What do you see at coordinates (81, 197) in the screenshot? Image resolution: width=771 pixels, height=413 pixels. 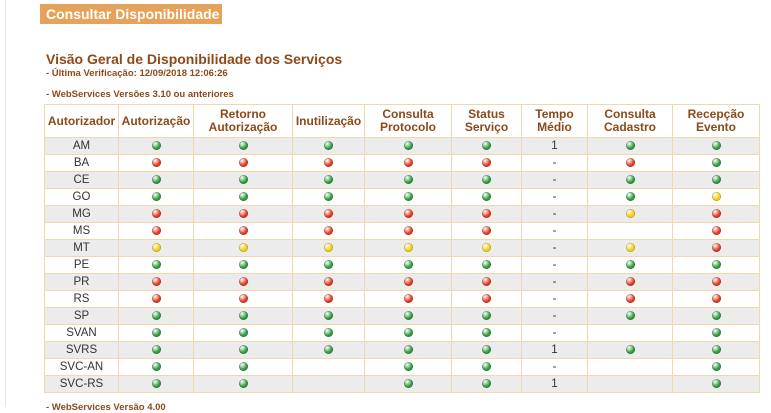 I see `autorizador-cell: GO` at bounding box center [81, 197].